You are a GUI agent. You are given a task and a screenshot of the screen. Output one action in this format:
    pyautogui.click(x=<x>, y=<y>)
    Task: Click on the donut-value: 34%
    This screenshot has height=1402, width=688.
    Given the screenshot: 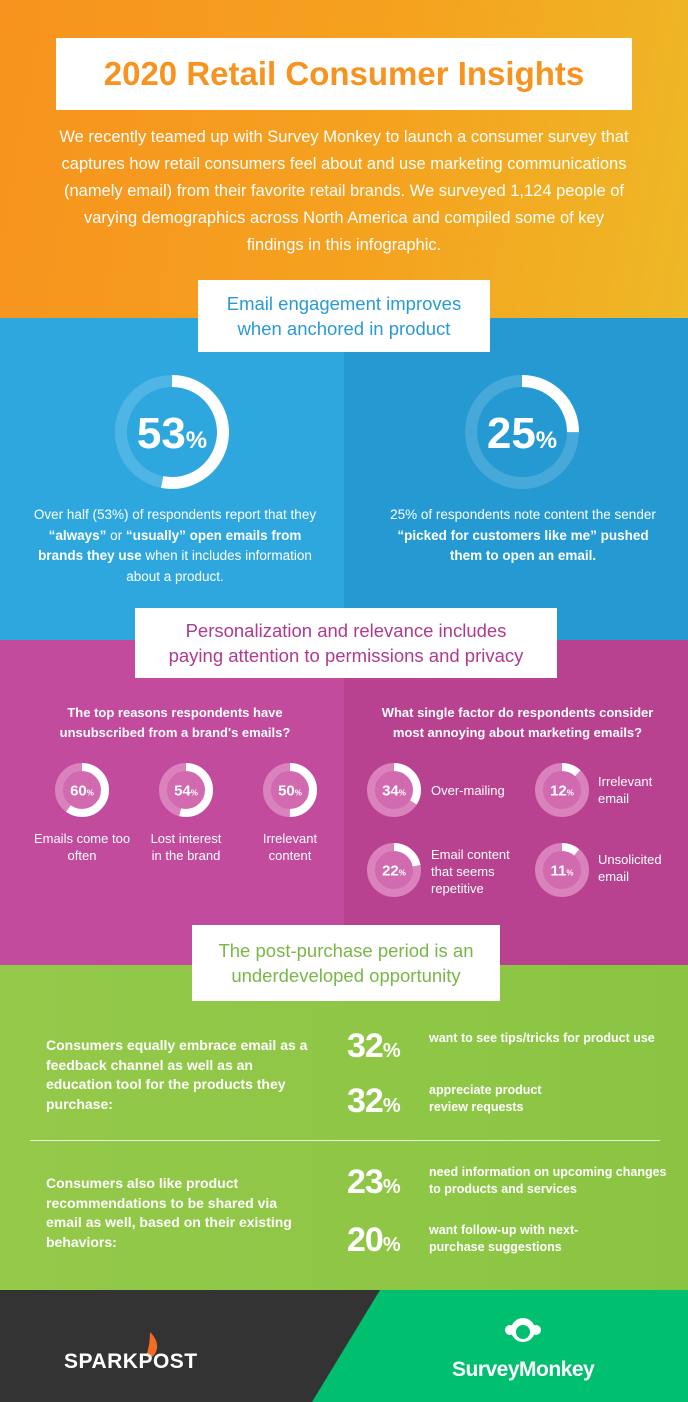 What is the action you would take?
    pyautogui.click(x=394, y=790)
    